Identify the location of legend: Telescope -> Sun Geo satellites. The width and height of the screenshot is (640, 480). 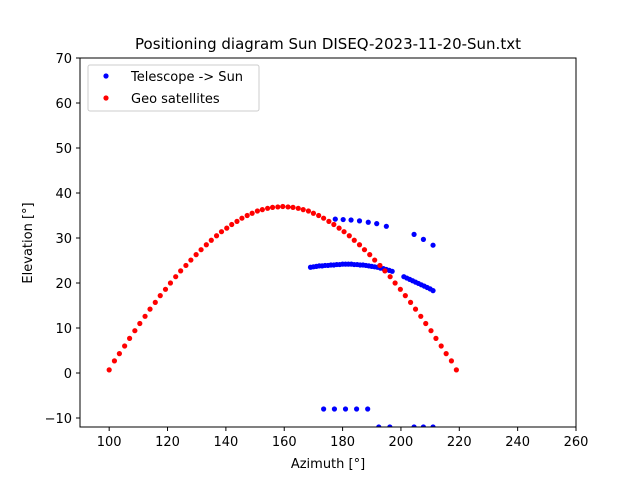
(173, 88).